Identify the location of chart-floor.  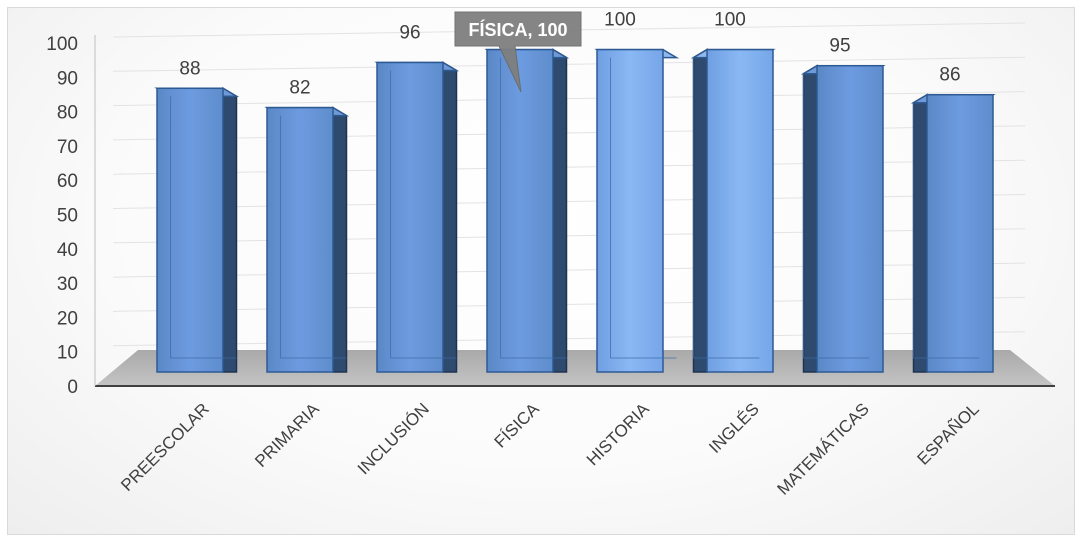
(575, 368).